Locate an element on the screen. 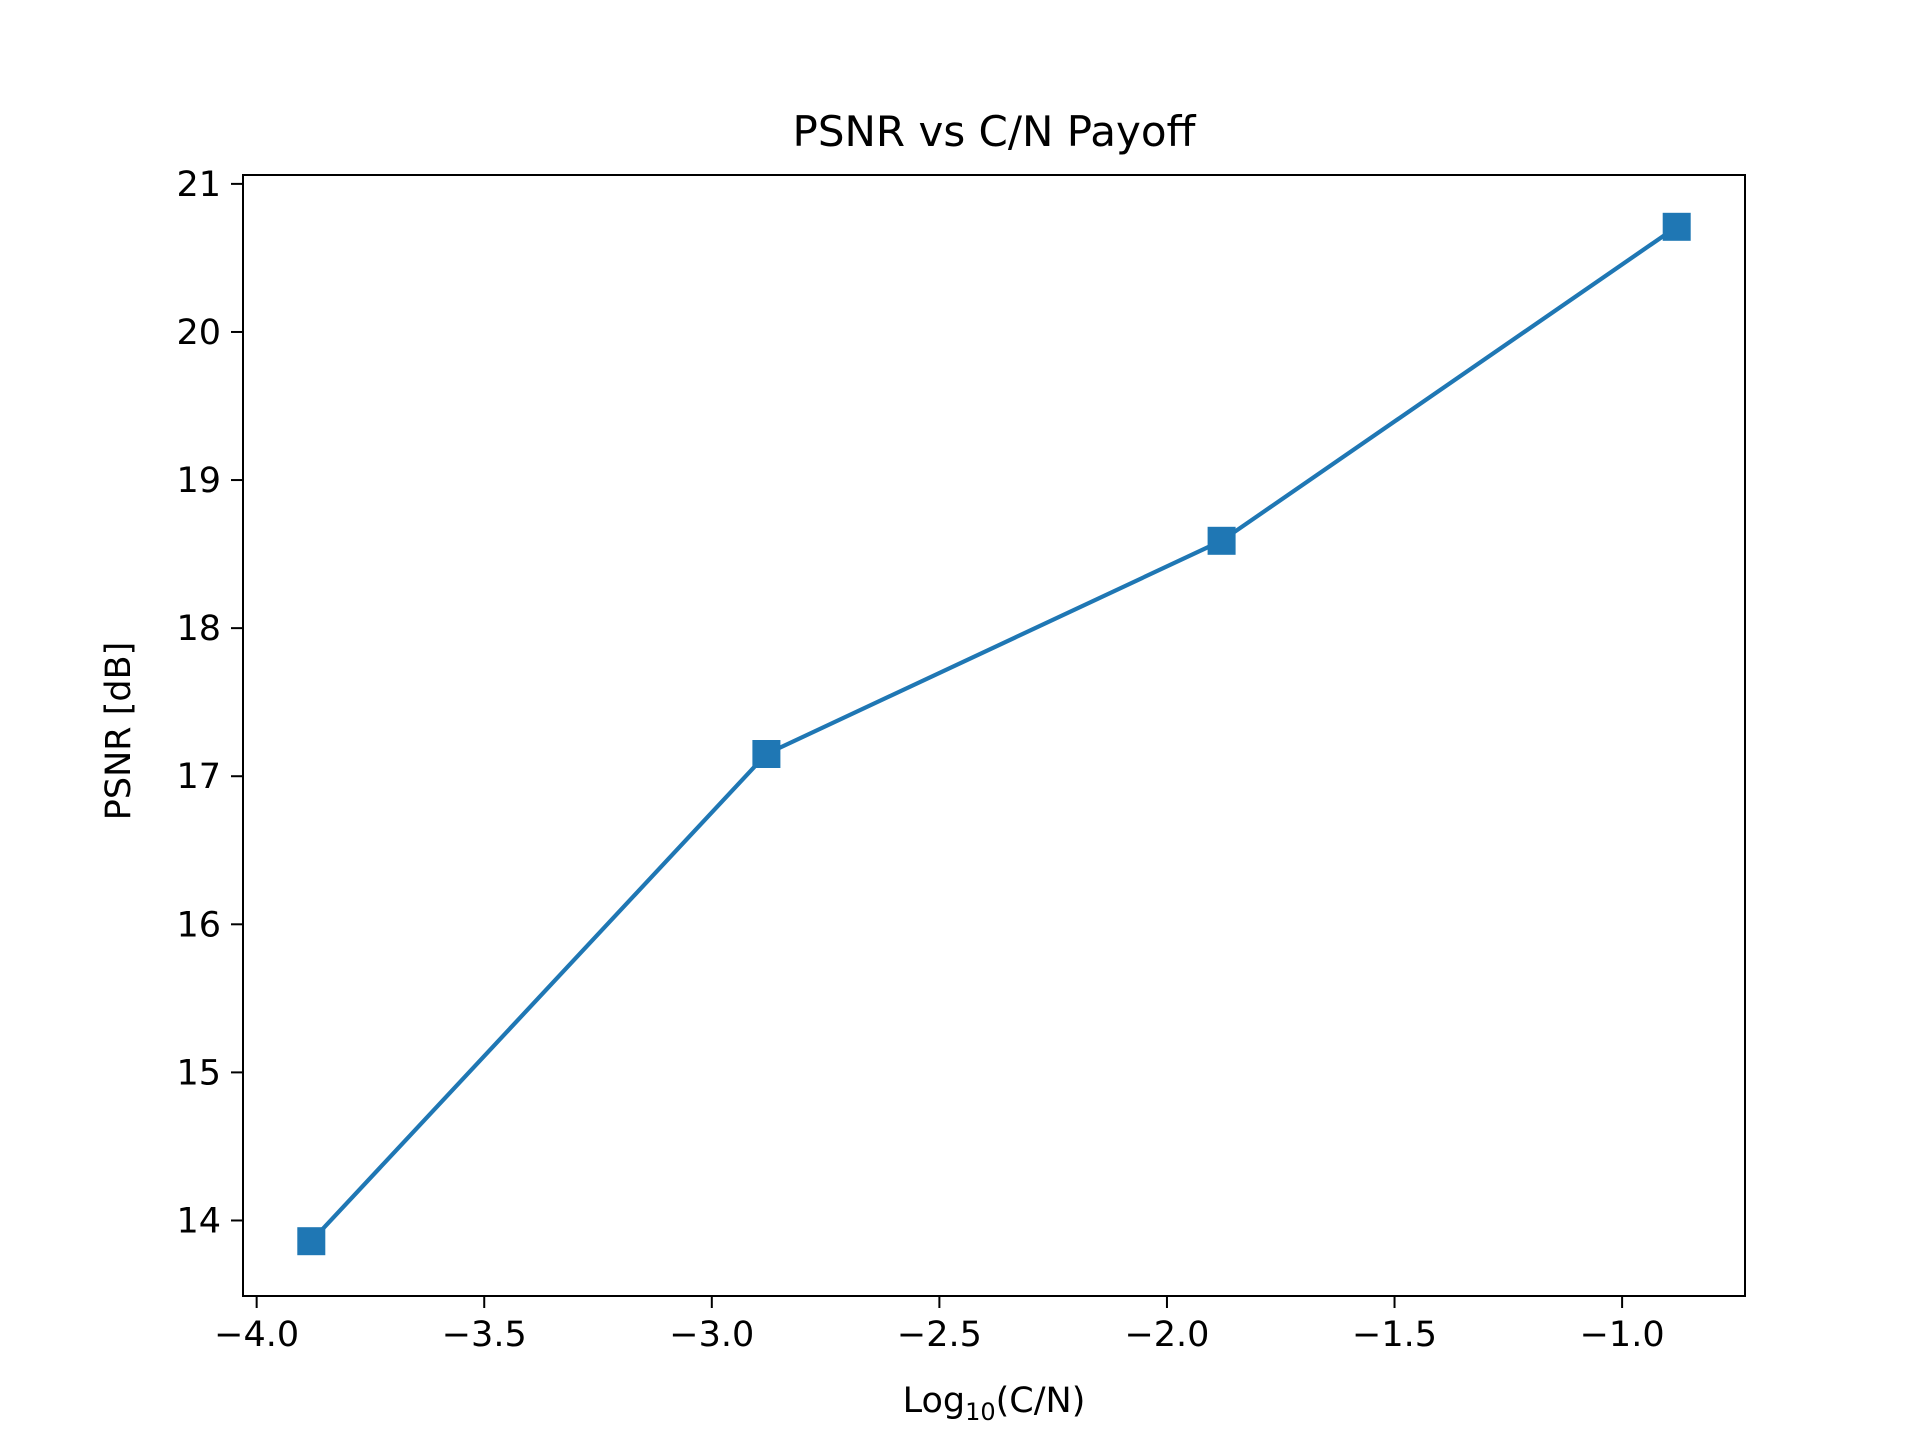  y-axis-label: PSNR [dB] is located at coordinates (119, 731).